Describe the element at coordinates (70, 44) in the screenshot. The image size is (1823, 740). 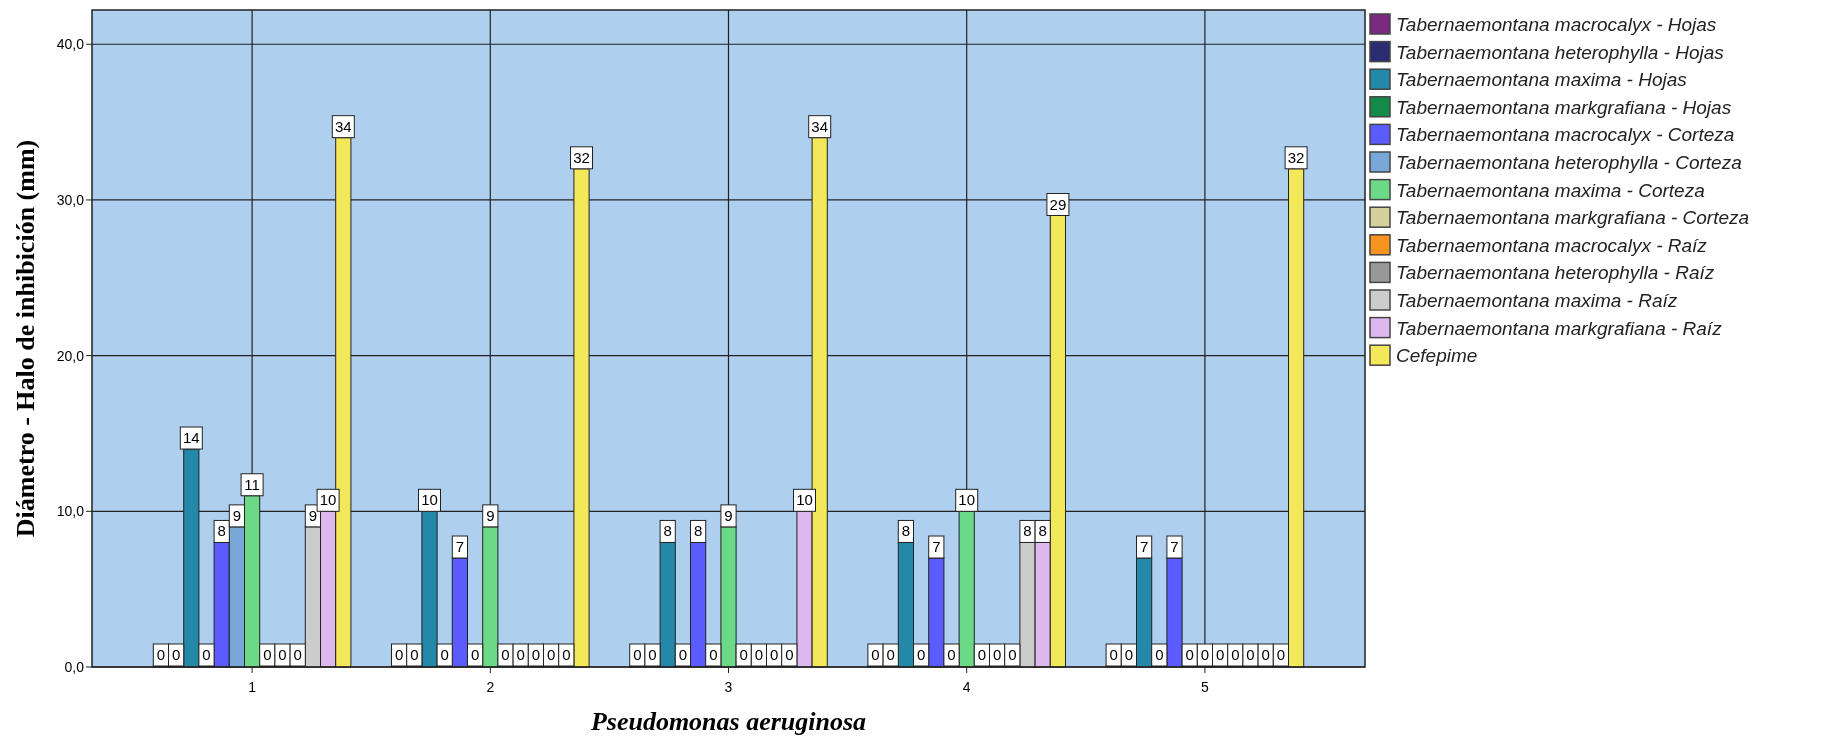
I see `y-tick-label: 40,0` at that location.